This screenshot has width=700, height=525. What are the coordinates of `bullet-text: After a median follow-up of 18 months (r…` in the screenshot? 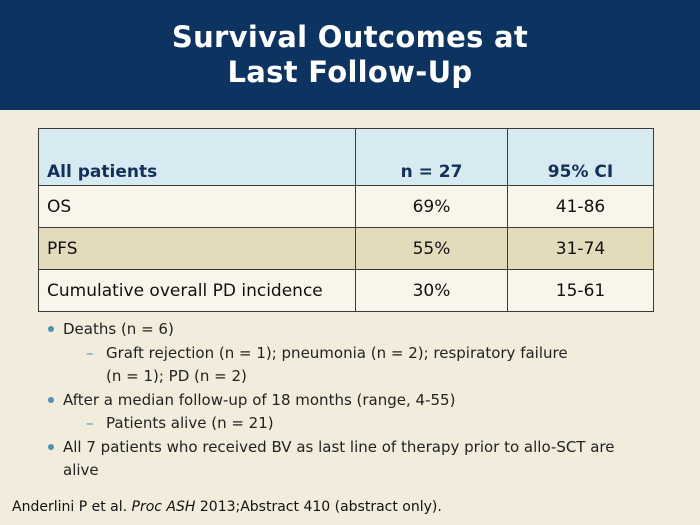 It's located at (259, 399).